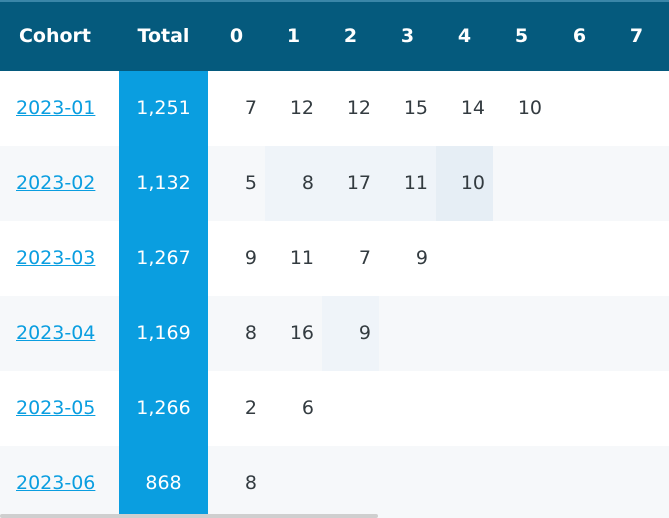 This screenshot has width=669, height=518. I want to click on table-row: 2023-04 1,169 8 16 9, so click(334, 333).